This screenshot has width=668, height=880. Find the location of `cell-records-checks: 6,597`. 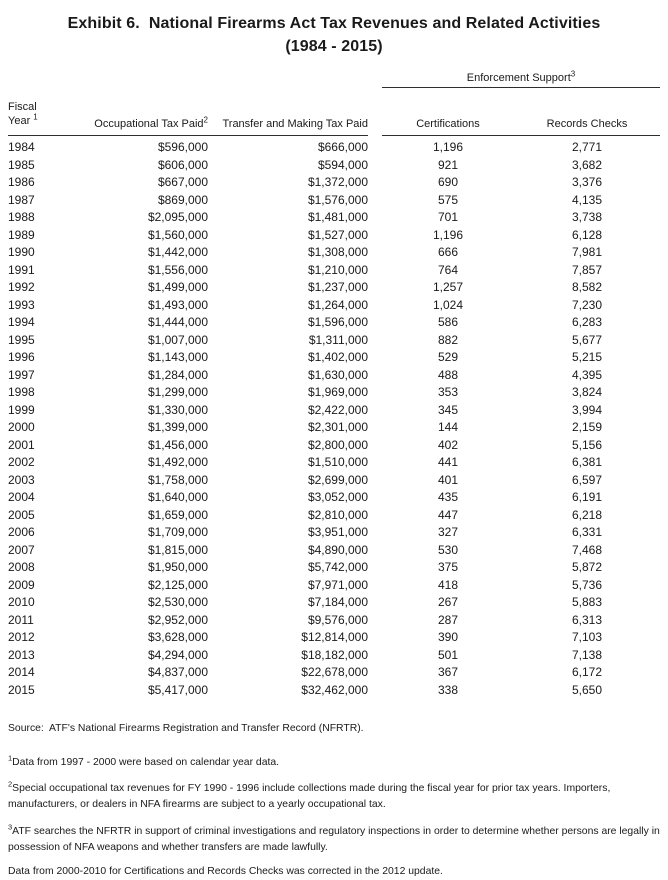

cell-records-checks: 6,597 is located at coordinates (587, 479).